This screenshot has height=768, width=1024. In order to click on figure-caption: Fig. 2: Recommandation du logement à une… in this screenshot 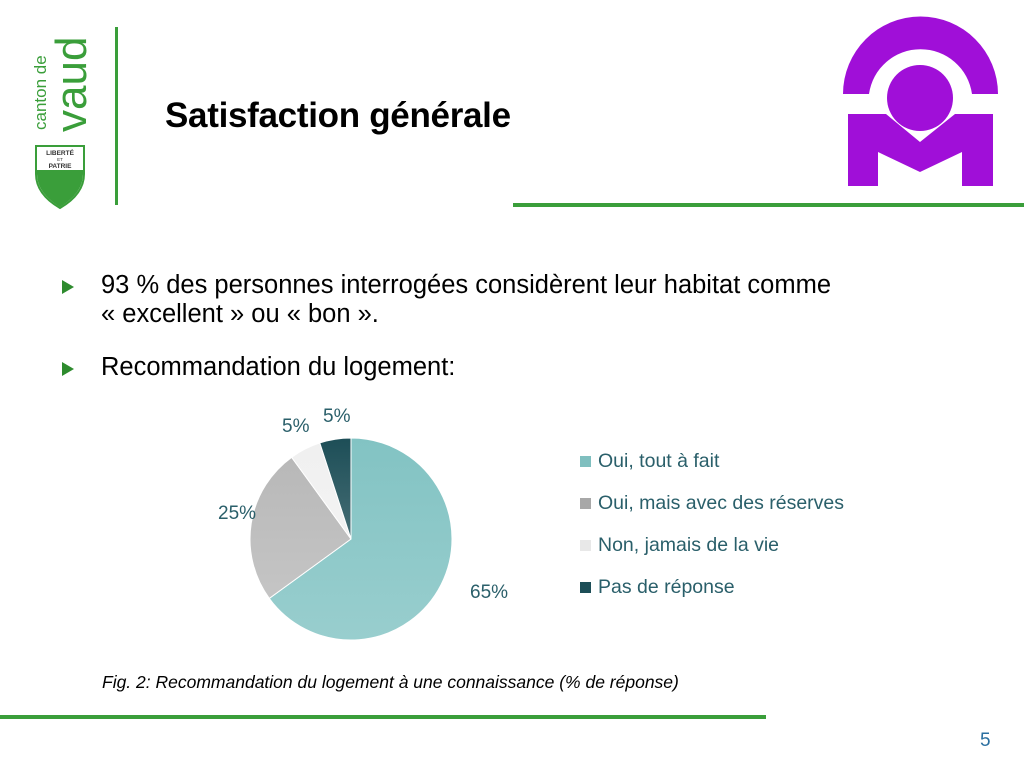, I will do `click(390, 682)`.